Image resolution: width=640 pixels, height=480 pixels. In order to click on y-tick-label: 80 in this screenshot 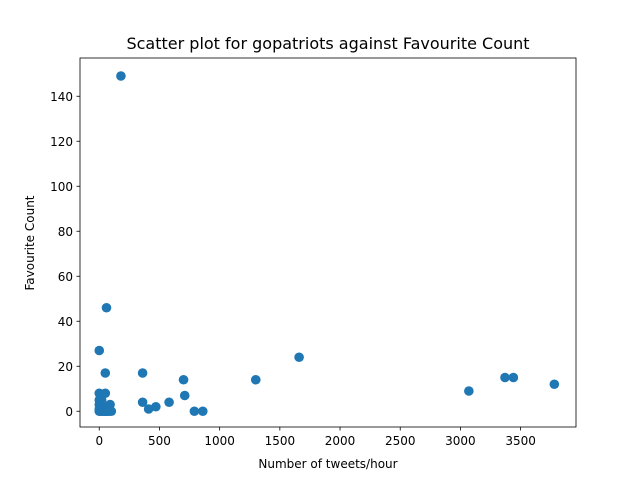, I will do `click(65, 232)`.